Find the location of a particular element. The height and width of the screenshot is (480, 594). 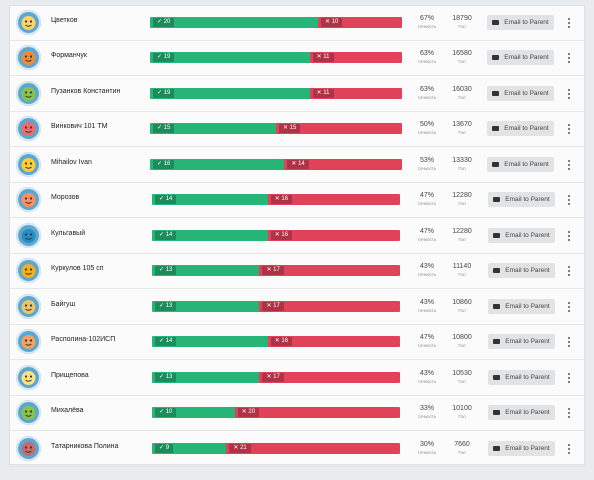

student-name: Татарникова Полина is located at coordinates (85, 446).